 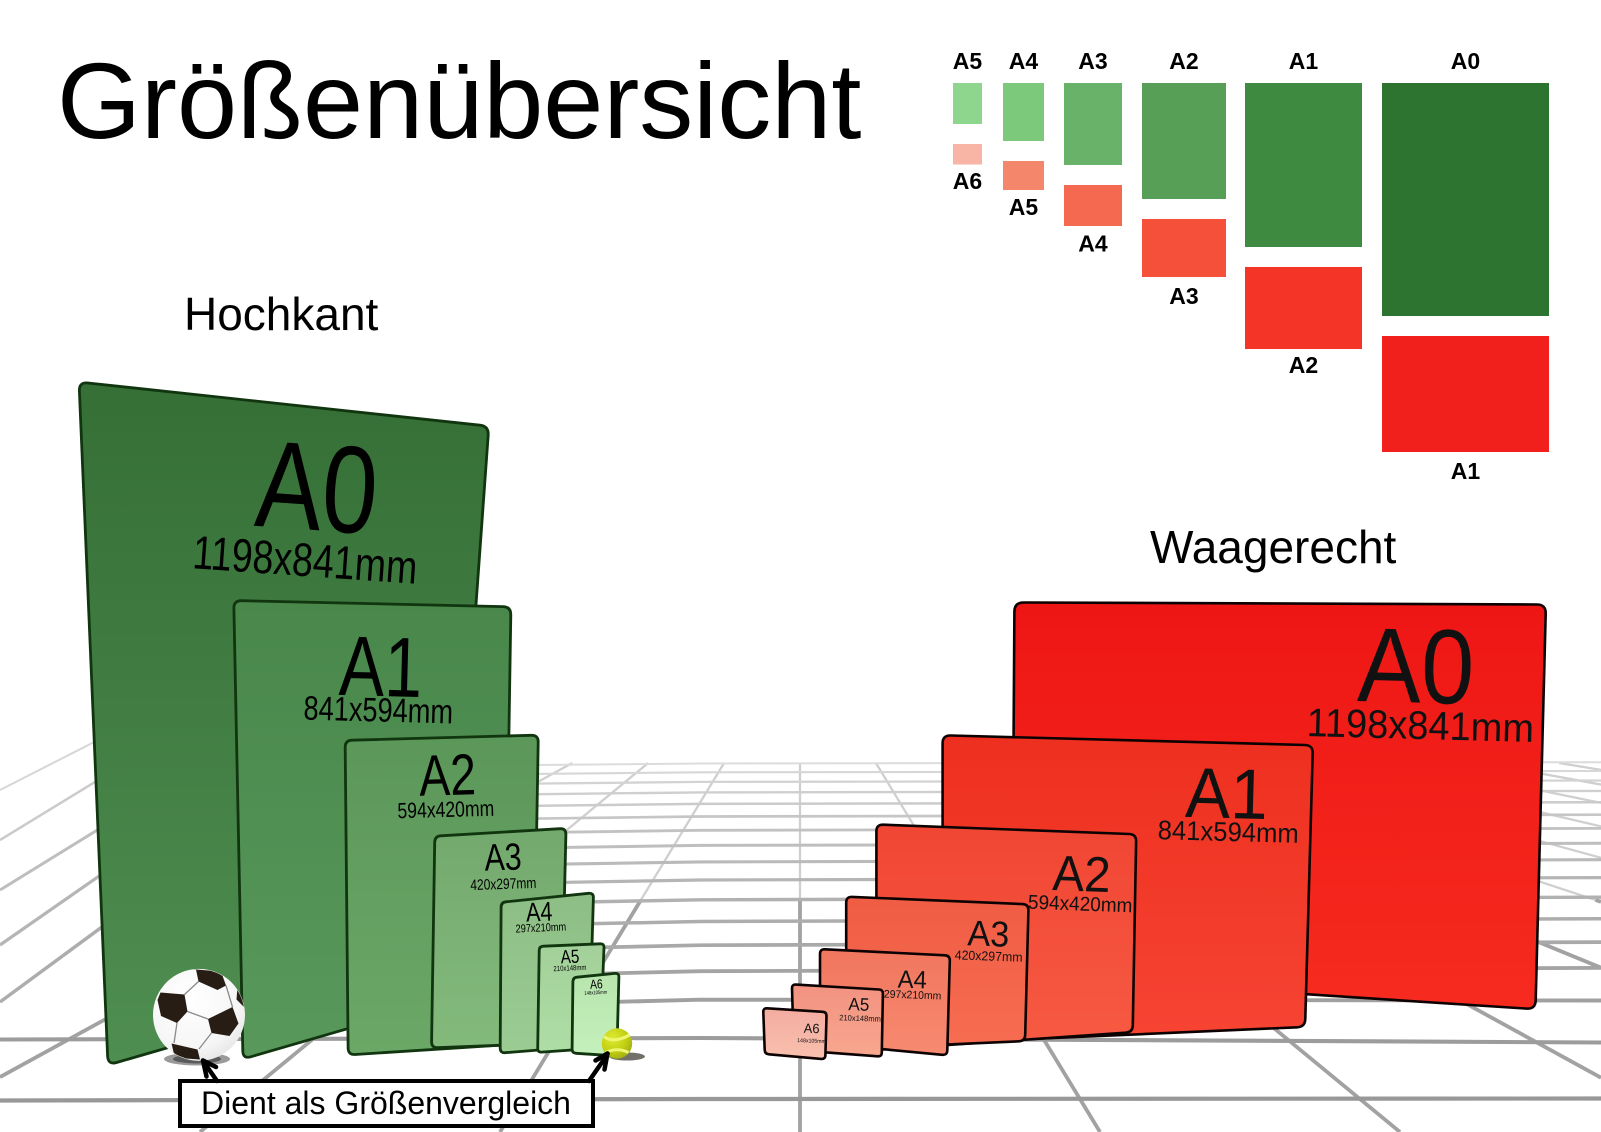 I want to click on svg-text: Hochkant, so click(x=281, y=314).